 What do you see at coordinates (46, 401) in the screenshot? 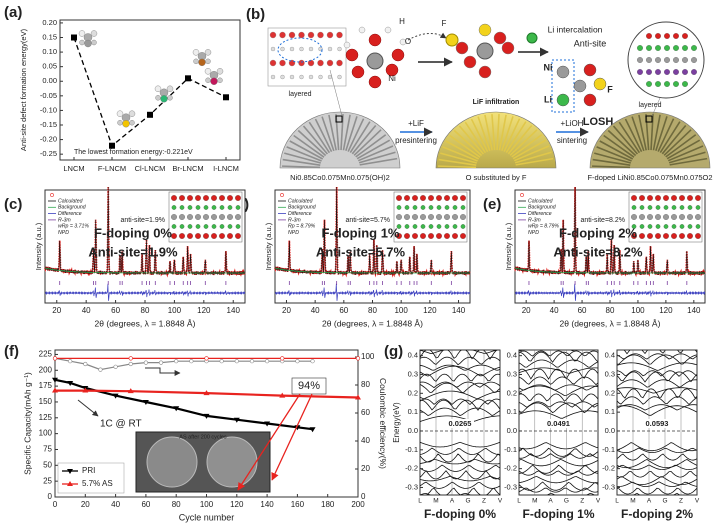
I see `y-tick-label: 150` at bounding box center [46, 401].